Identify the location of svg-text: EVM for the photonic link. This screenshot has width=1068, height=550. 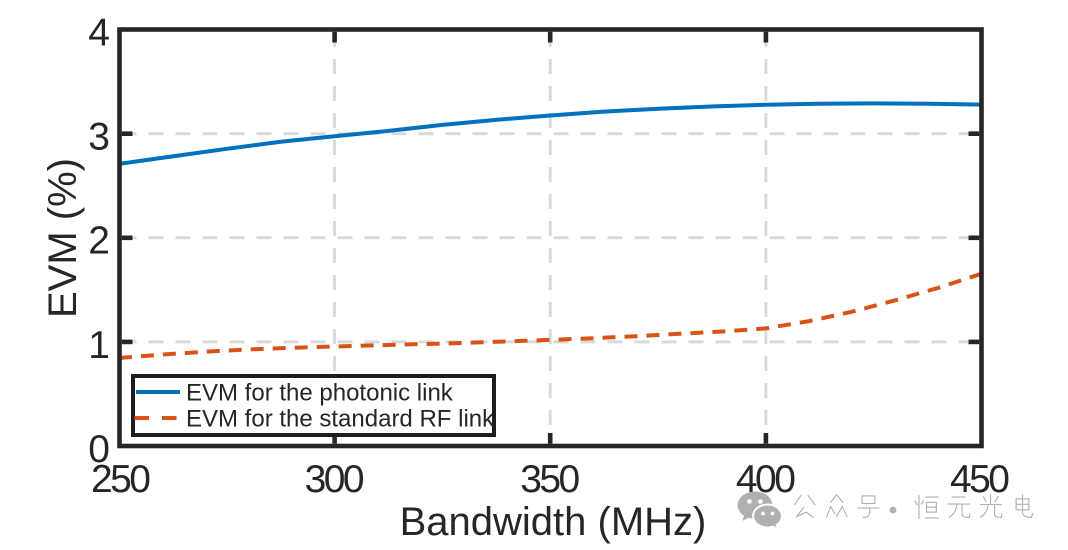
(320, 392).